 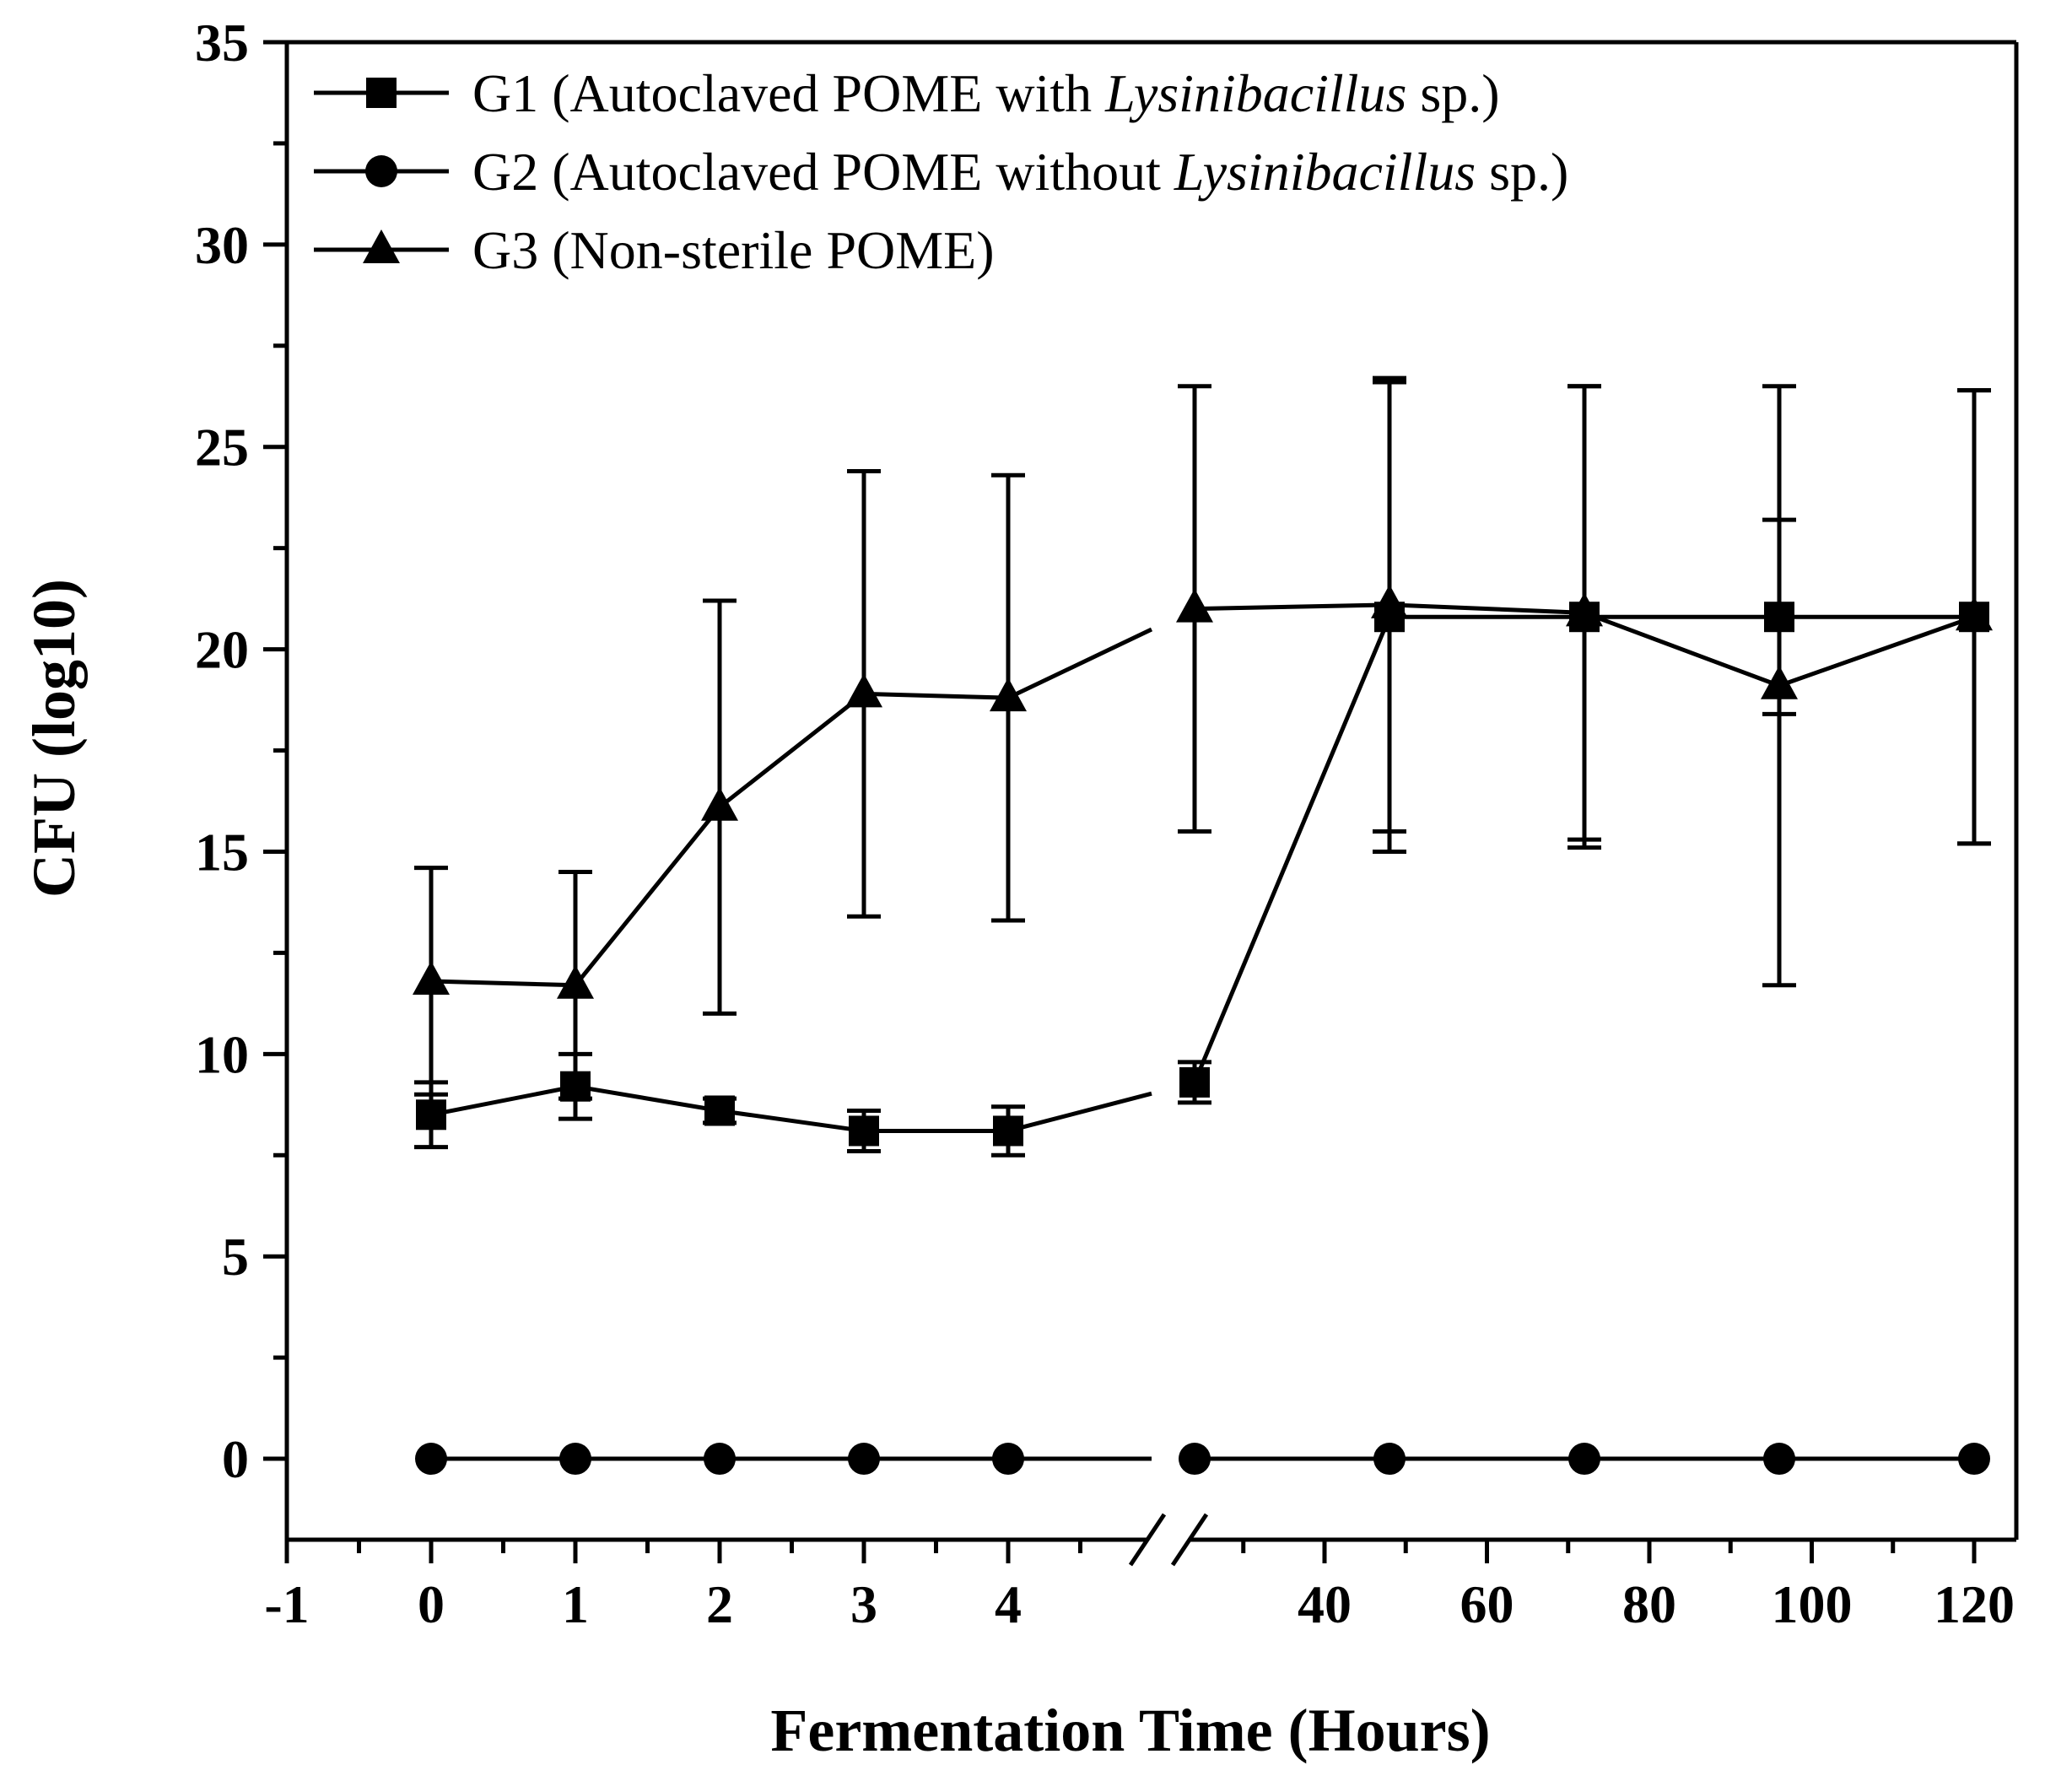 I want to click on y-tick-label: 30, so click(x=222, y=245).